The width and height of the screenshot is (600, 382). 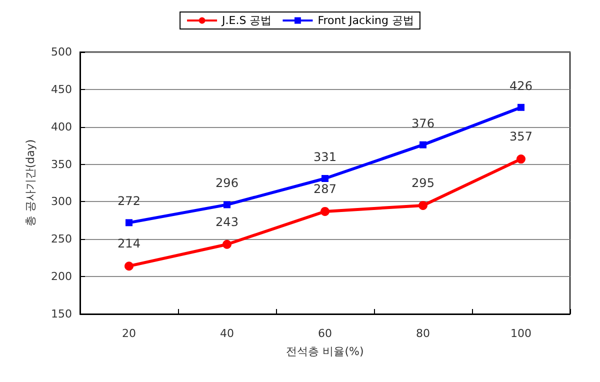 What do you see at coordinates (61, 314) in the screenshot?
I see `y-tick-label: 150` at bounding box center [61, 314].